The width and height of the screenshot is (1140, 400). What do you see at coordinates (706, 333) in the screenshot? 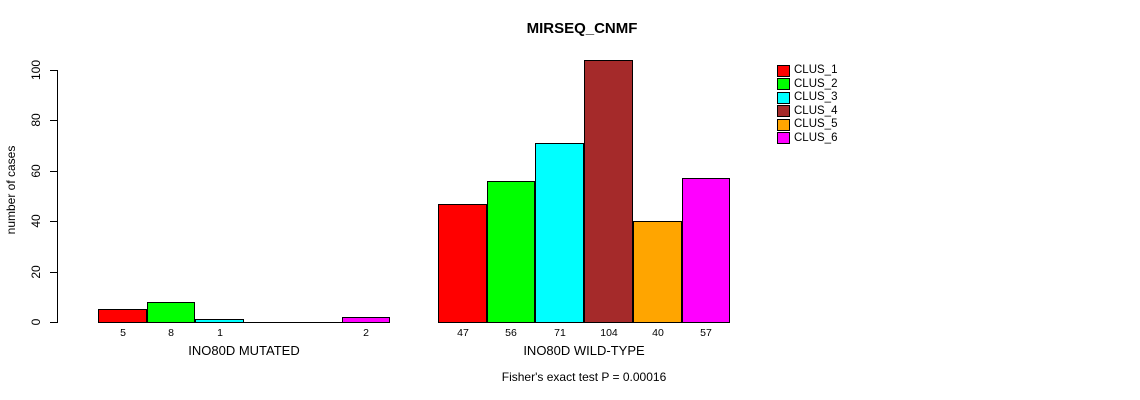
I see `bar-value-label: 57` at bounding box center [706, 333].